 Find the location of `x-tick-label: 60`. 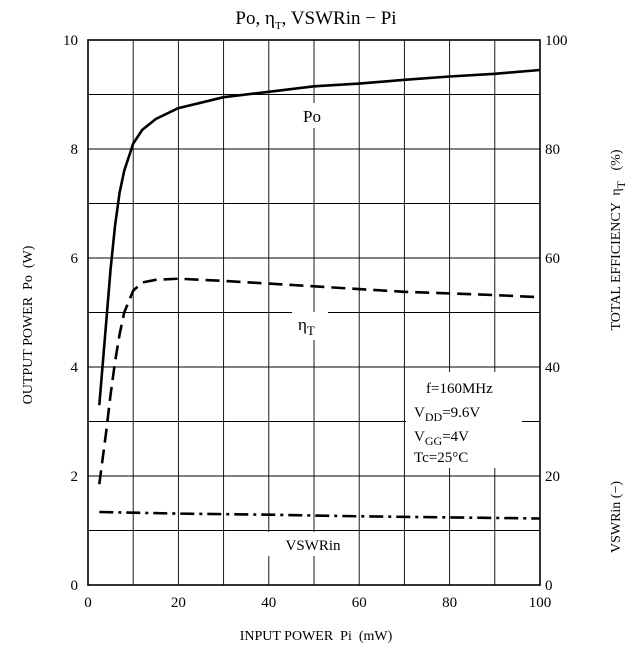

x-tick-label: 60 is located at coordinates (359, 603).